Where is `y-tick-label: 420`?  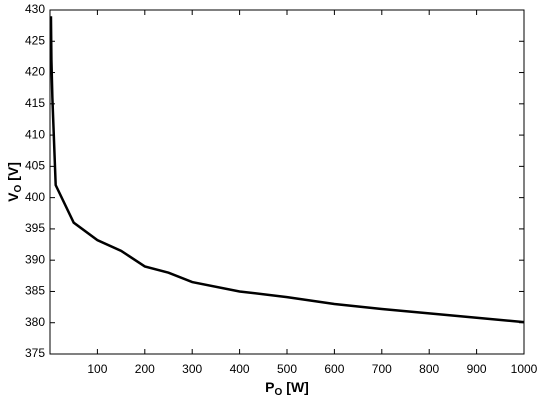 y-tick-label: 420 is located at coordinates (35, 72).